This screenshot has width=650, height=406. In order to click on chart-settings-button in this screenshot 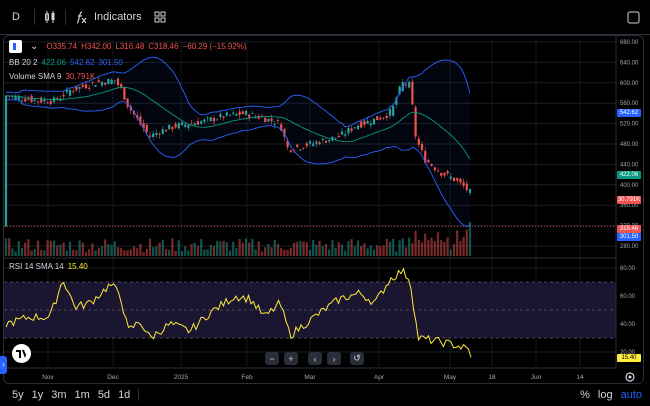, I will do `click(630, 376)`.